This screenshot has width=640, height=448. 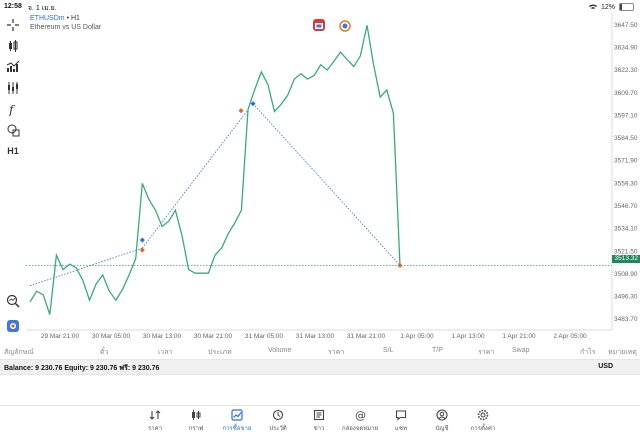 What do you see at coordinates (13, 326) in the screenshot?
I see `chart-settings-icon` at bounding box center [13, 326].